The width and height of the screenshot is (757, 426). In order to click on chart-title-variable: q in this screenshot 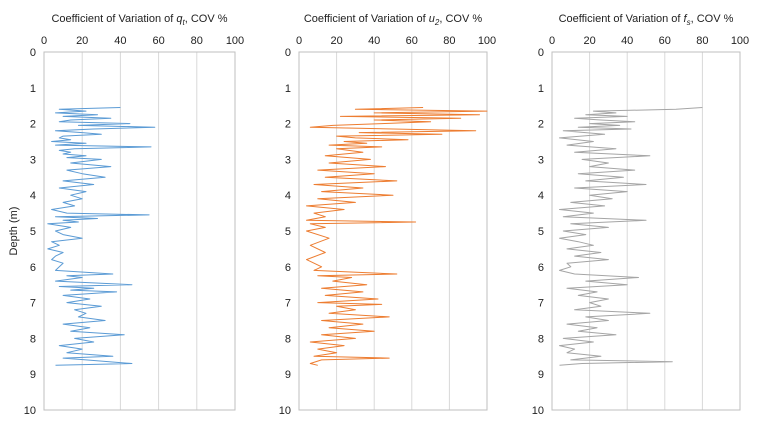, I will do `click(179, 19)`.